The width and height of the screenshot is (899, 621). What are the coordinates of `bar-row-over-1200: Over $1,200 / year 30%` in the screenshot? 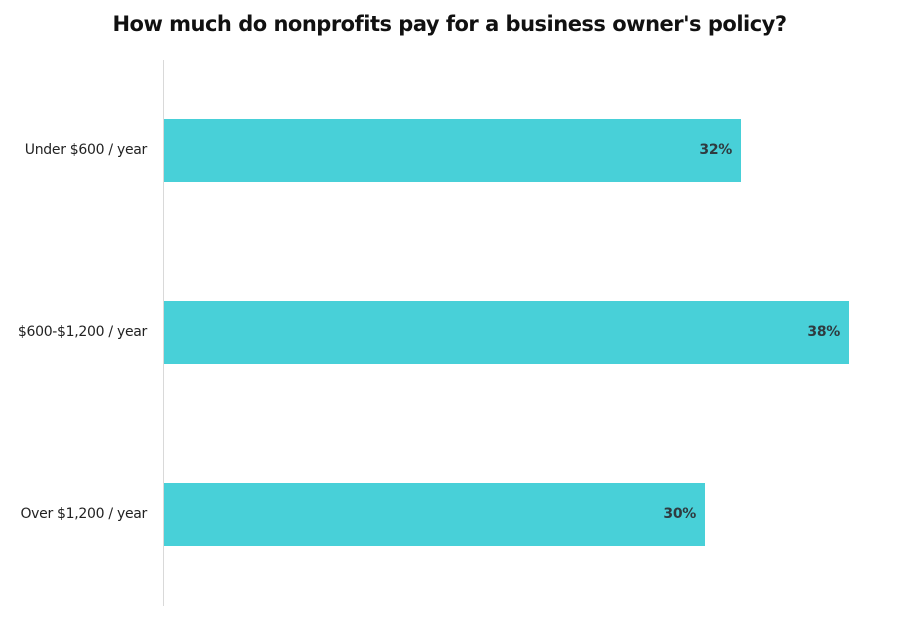 It's located at (449, 514).